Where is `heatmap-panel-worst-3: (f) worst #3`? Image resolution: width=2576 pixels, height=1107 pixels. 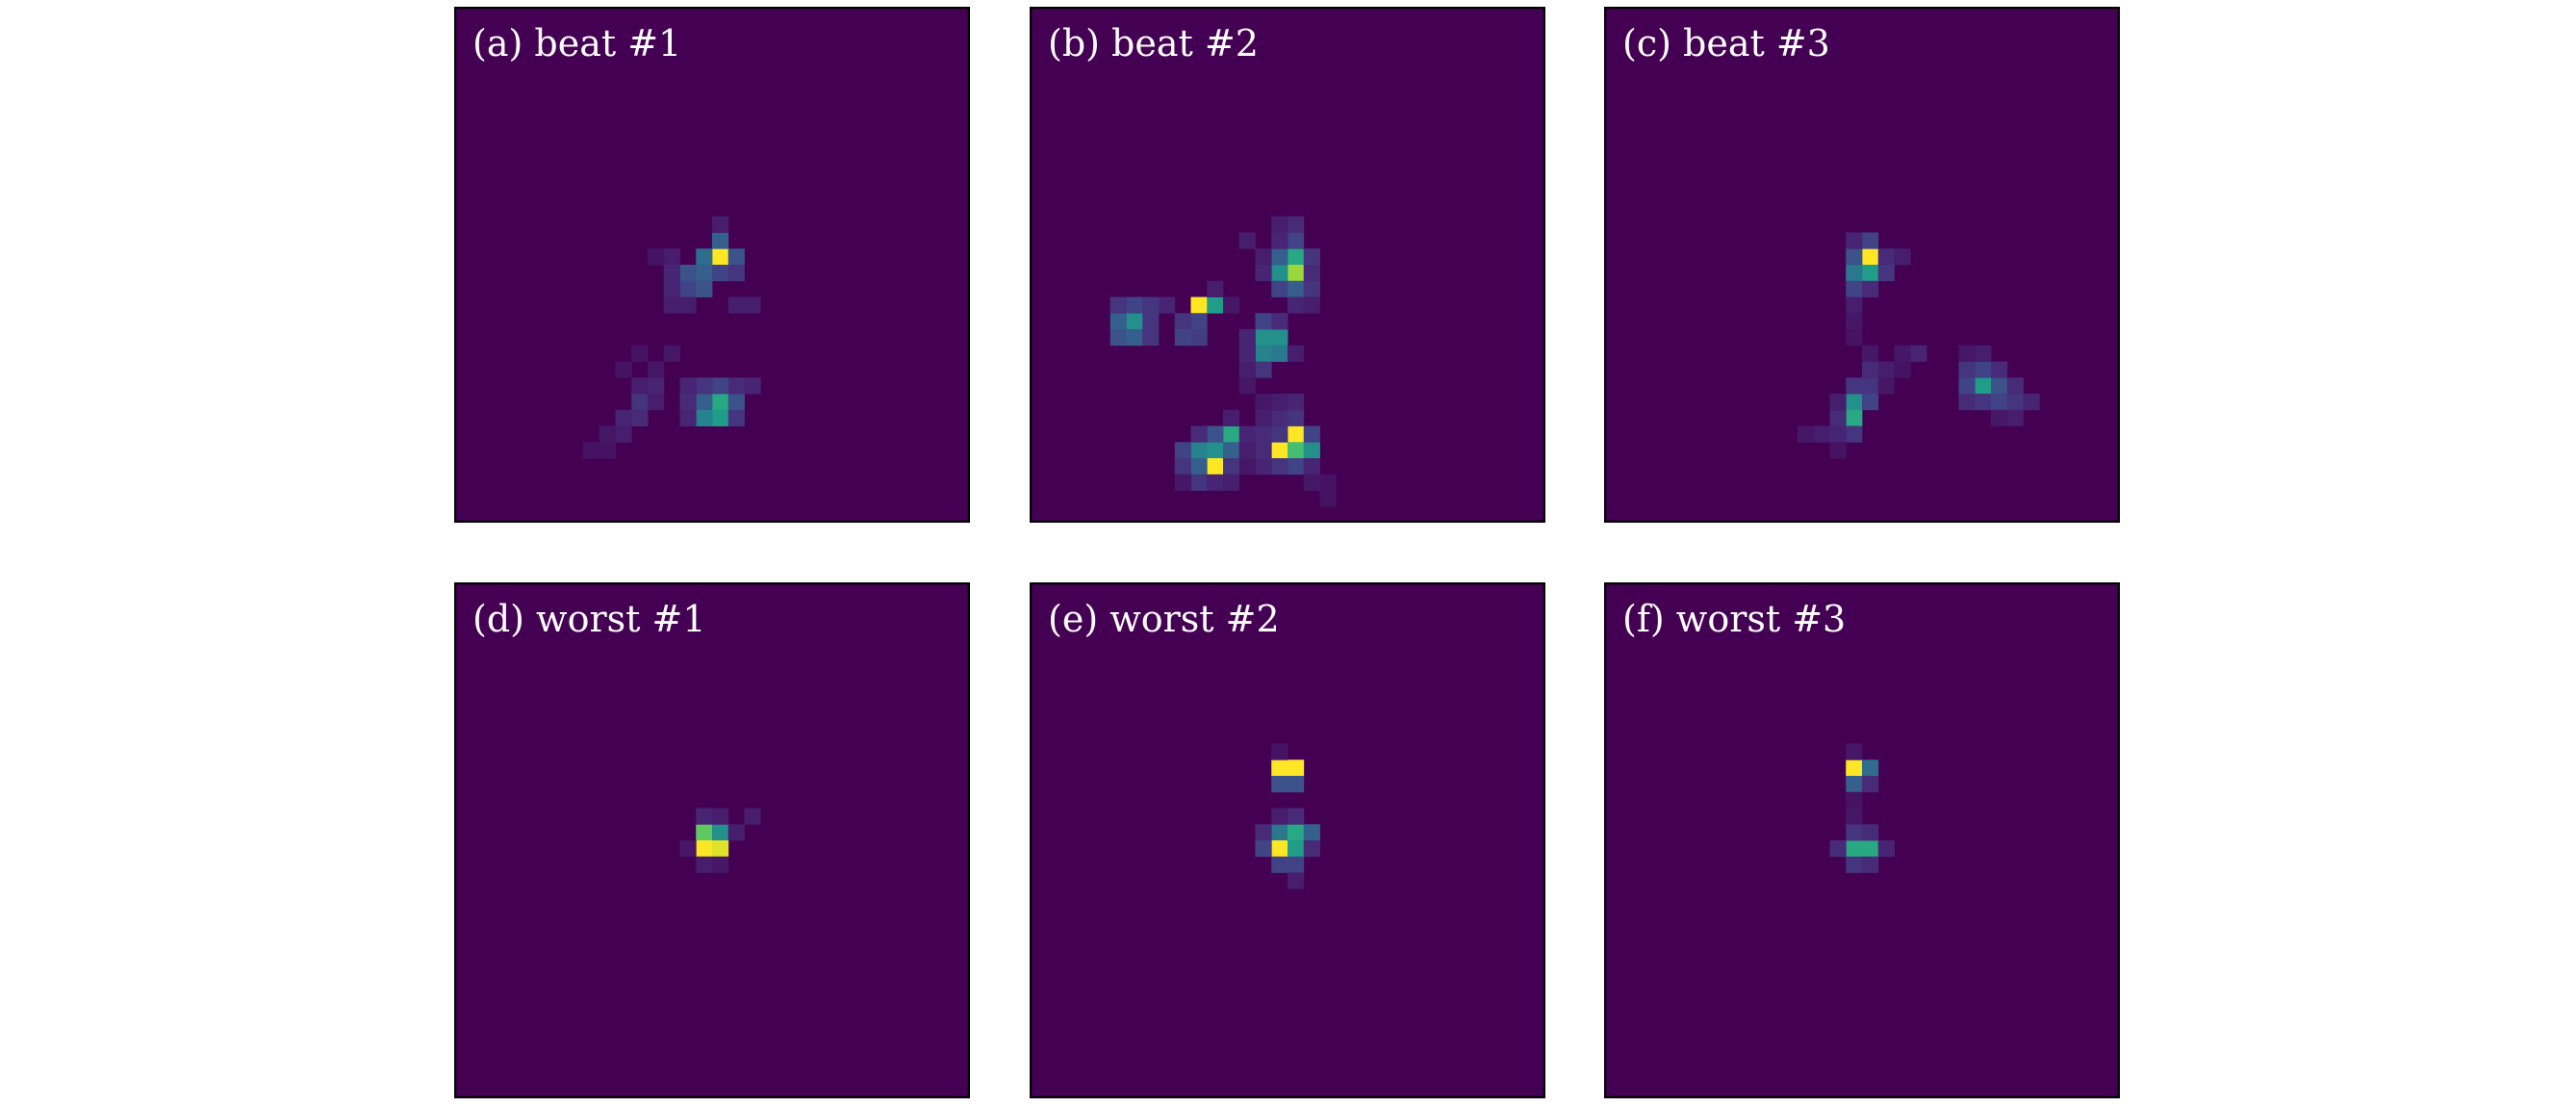 heatmap-panel-worst-3: (f) worst #3 is located at coordinates (1862, 840).